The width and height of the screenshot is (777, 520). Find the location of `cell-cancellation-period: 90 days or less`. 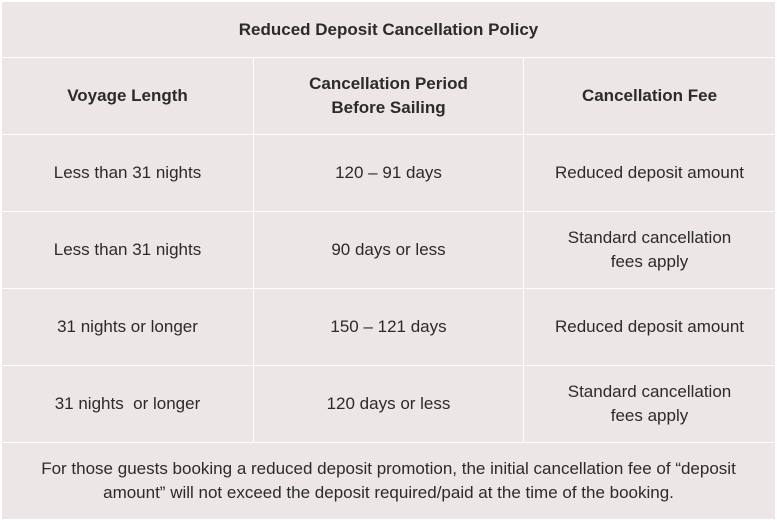

cell-cancellation-period: 90 days or less is located at coordinates (388, 250).